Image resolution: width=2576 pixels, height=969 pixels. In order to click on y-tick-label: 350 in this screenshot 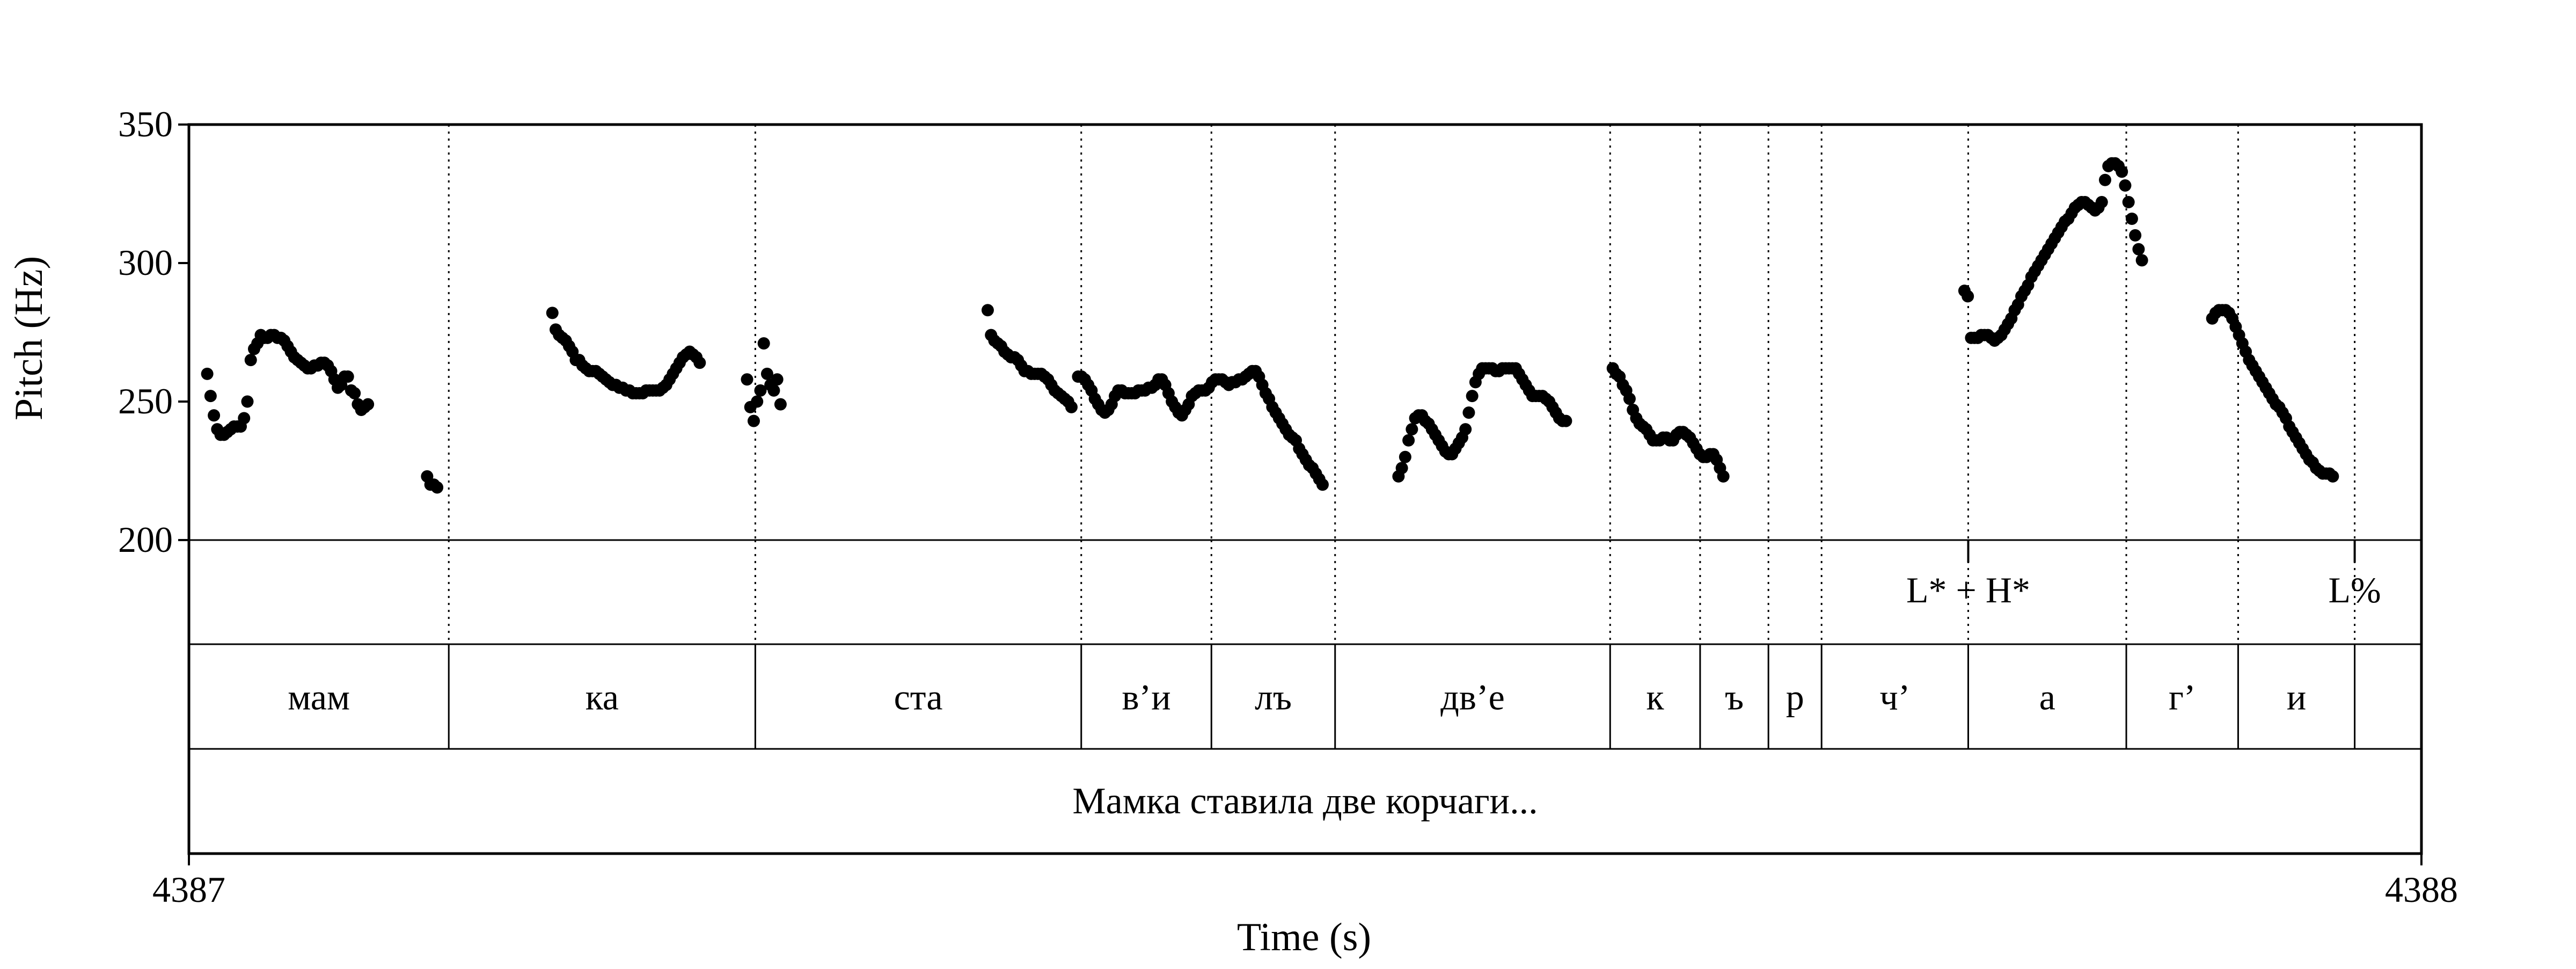, I will do `click(145, 124)`.